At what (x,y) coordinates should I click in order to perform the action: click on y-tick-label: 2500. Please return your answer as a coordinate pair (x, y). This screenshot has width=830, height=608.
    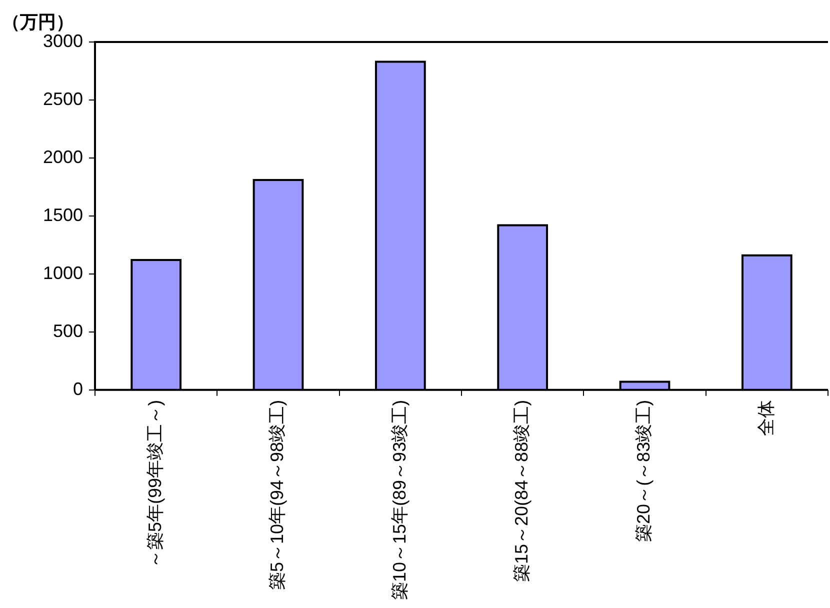
    Looking at the image, I should click on (62, 98).